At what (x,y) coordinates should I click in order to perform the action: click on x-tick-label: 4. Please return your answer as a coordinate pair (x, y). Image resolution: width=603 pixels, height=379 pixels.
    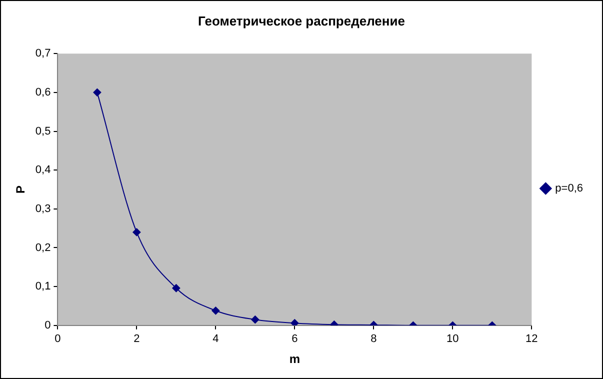
    Looking at the image, I should click on (215, 339).